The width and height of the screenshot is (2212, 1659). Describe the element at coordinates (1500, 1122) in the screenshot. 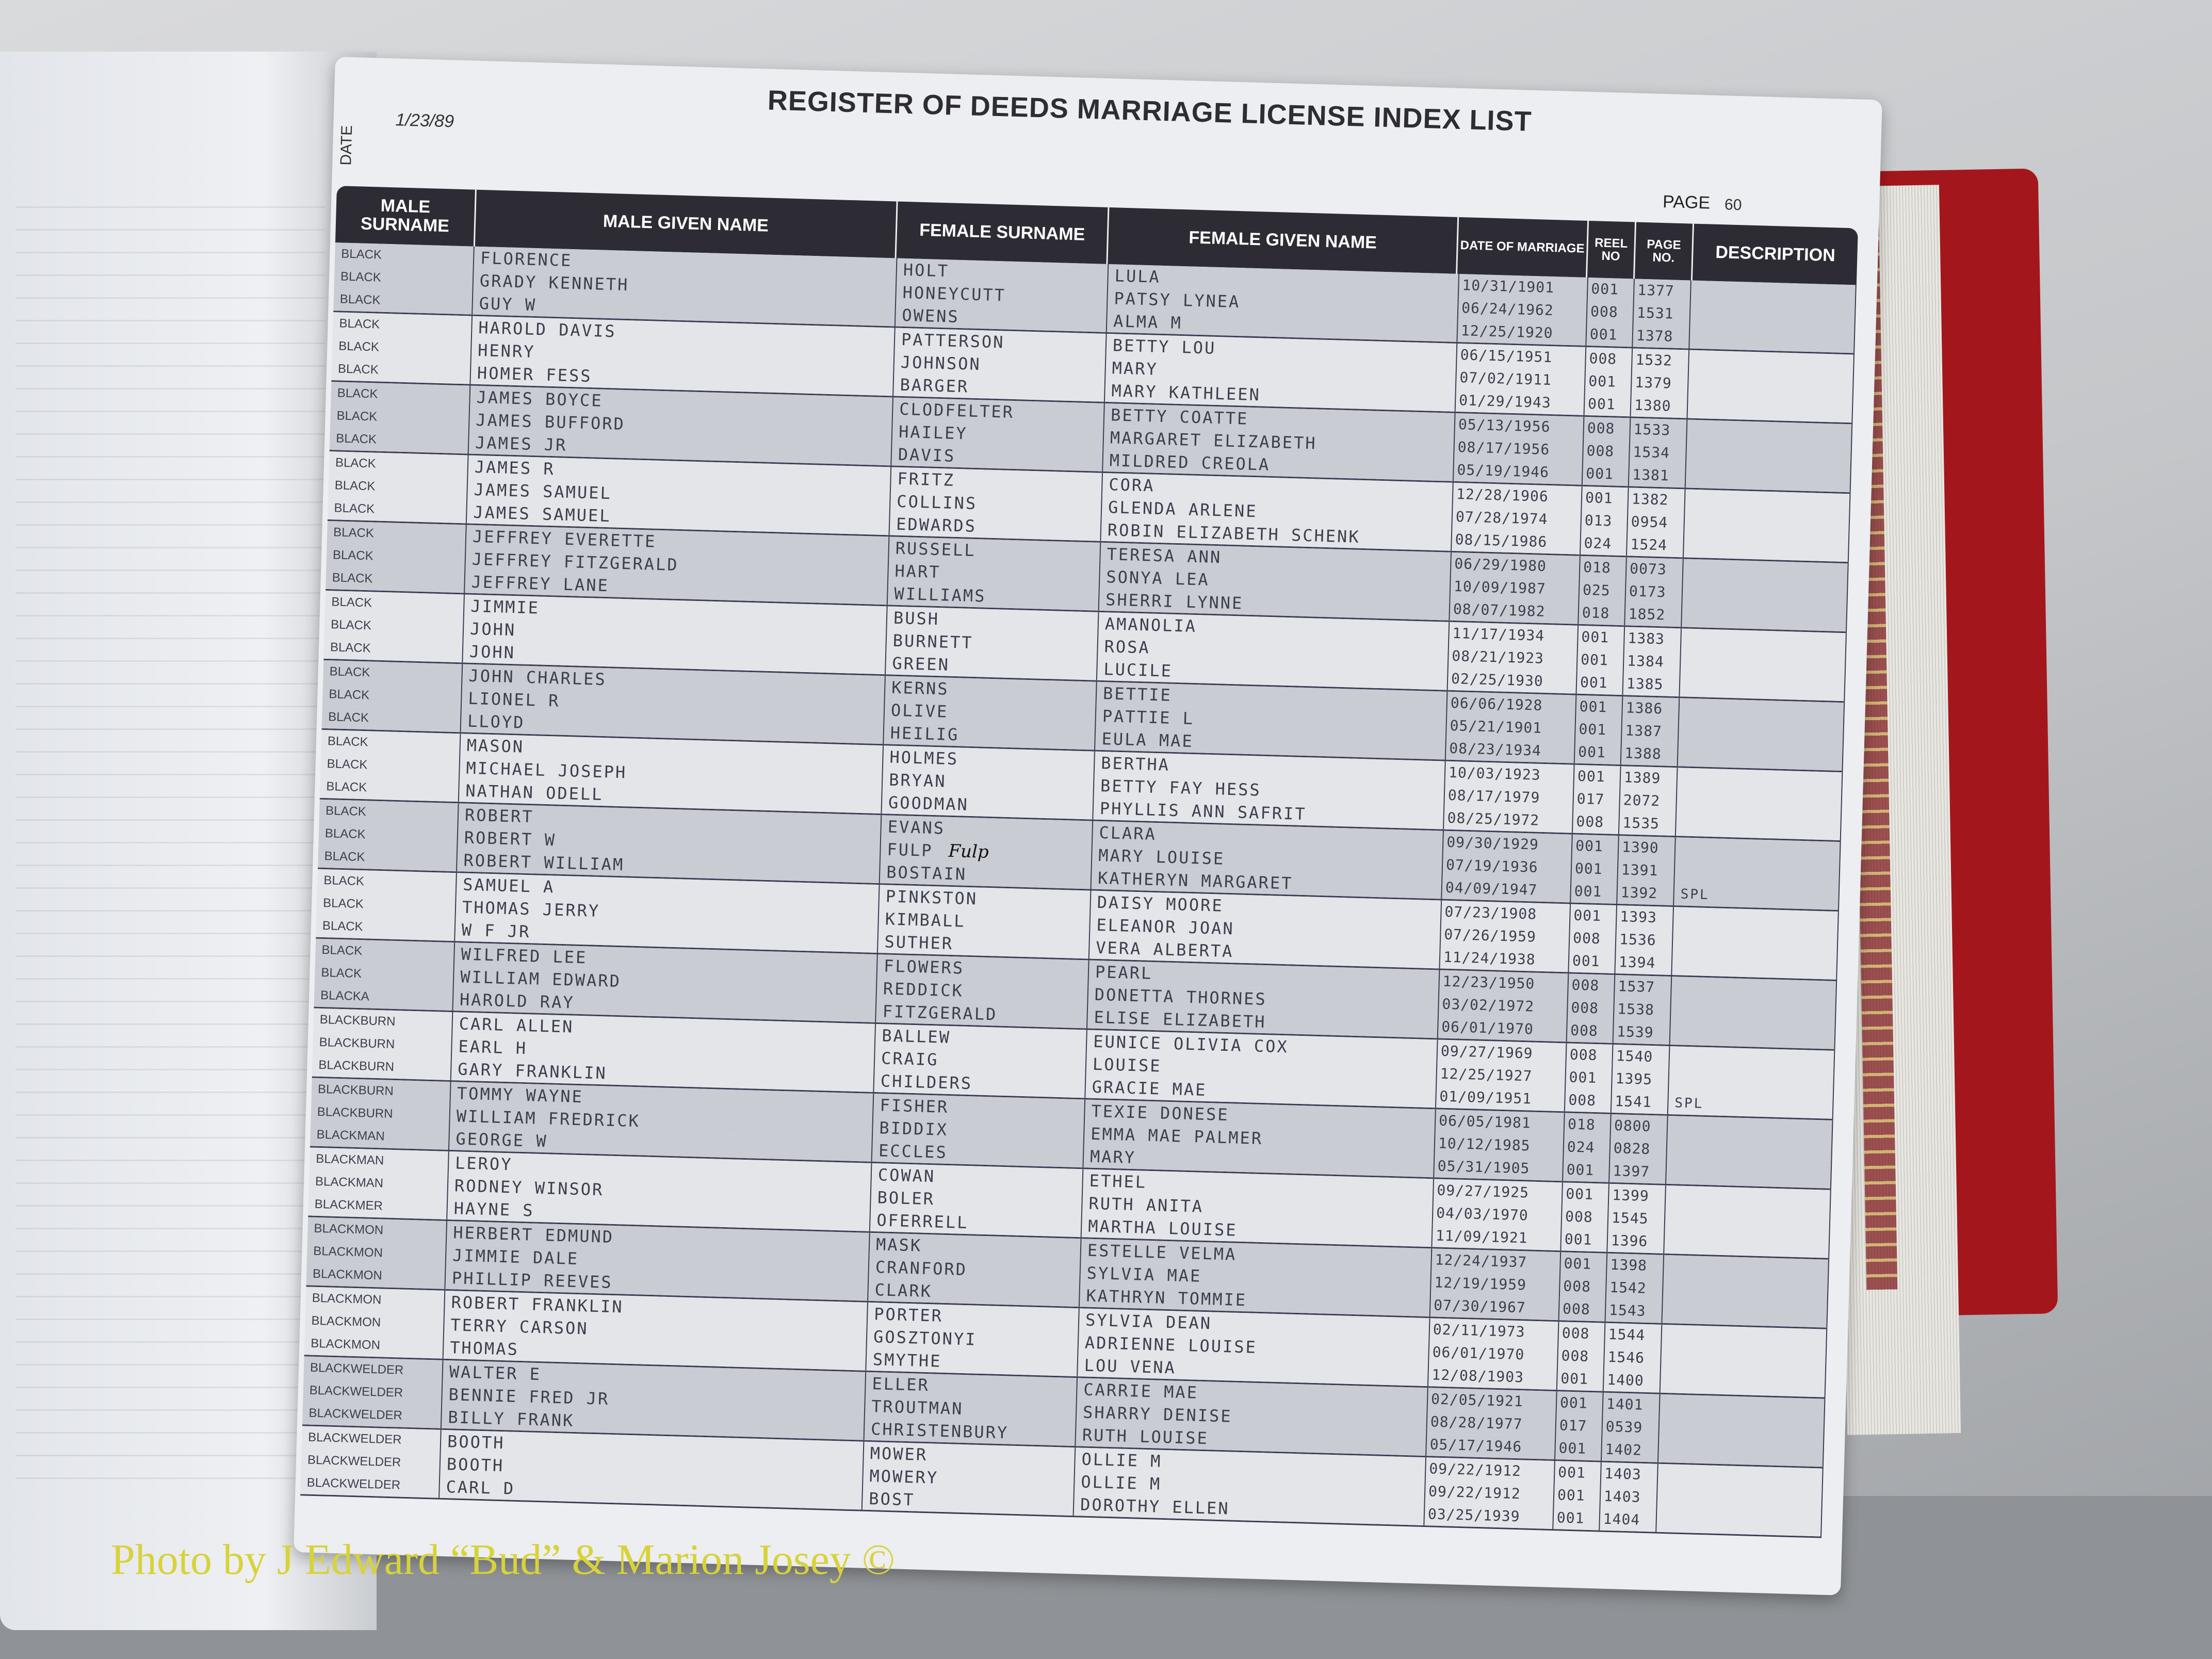

I see `cell-marriage-date: 06/05/1981` at that location.